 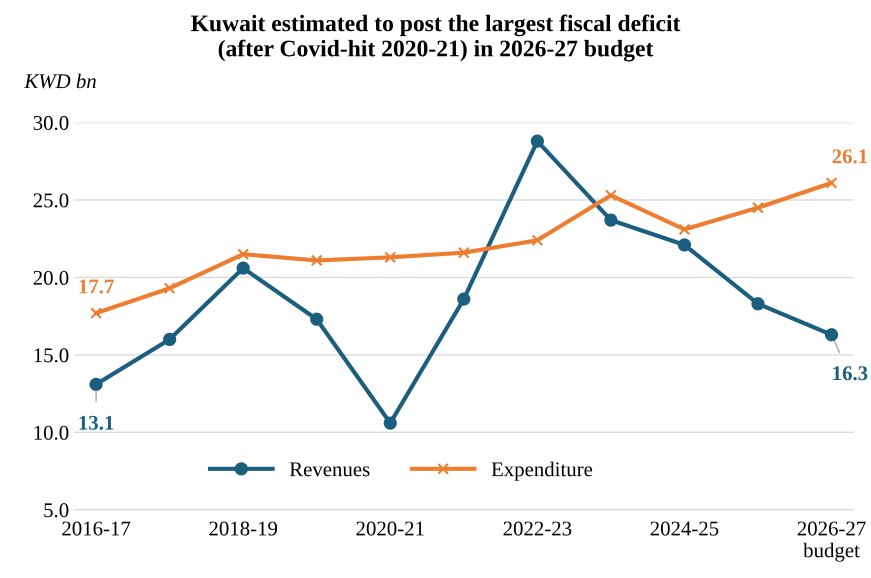 I want to click on y-tick-label: 30.0, so click(x=51, y=123).